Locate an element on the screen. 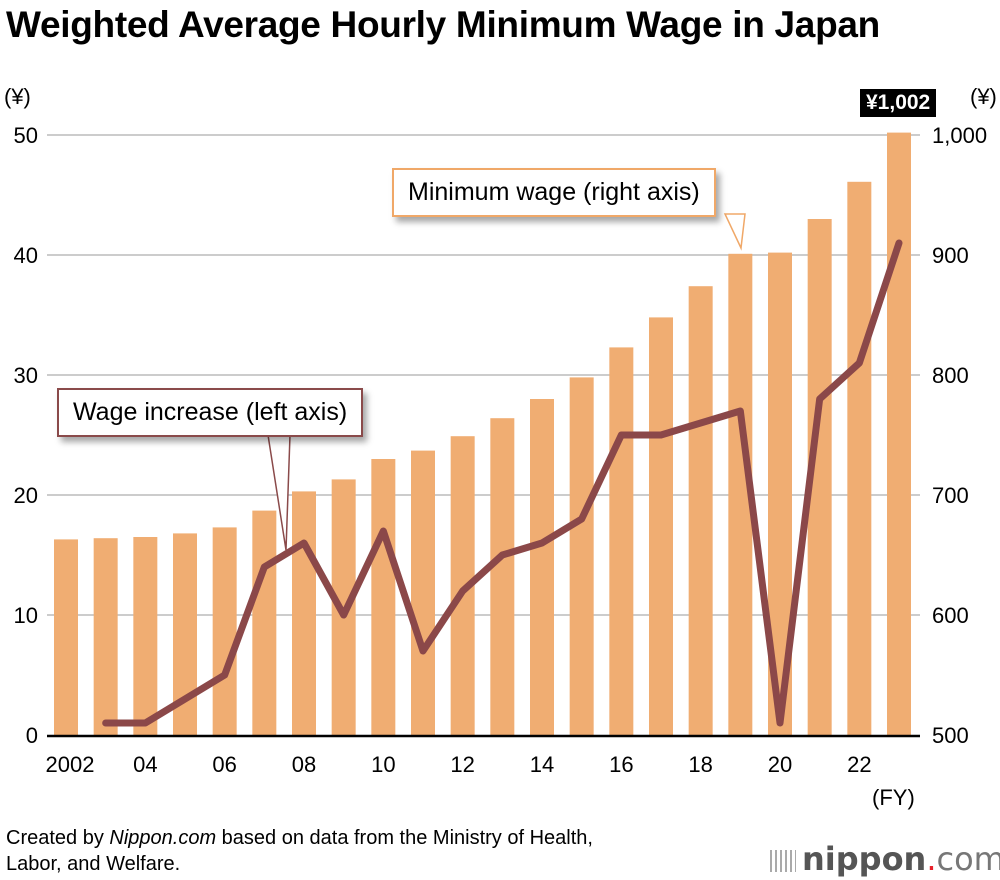 Image resolution: width=1000 pixels, height=880 pixels. right-tick-label: 800 is located at coordinates (950, 375).